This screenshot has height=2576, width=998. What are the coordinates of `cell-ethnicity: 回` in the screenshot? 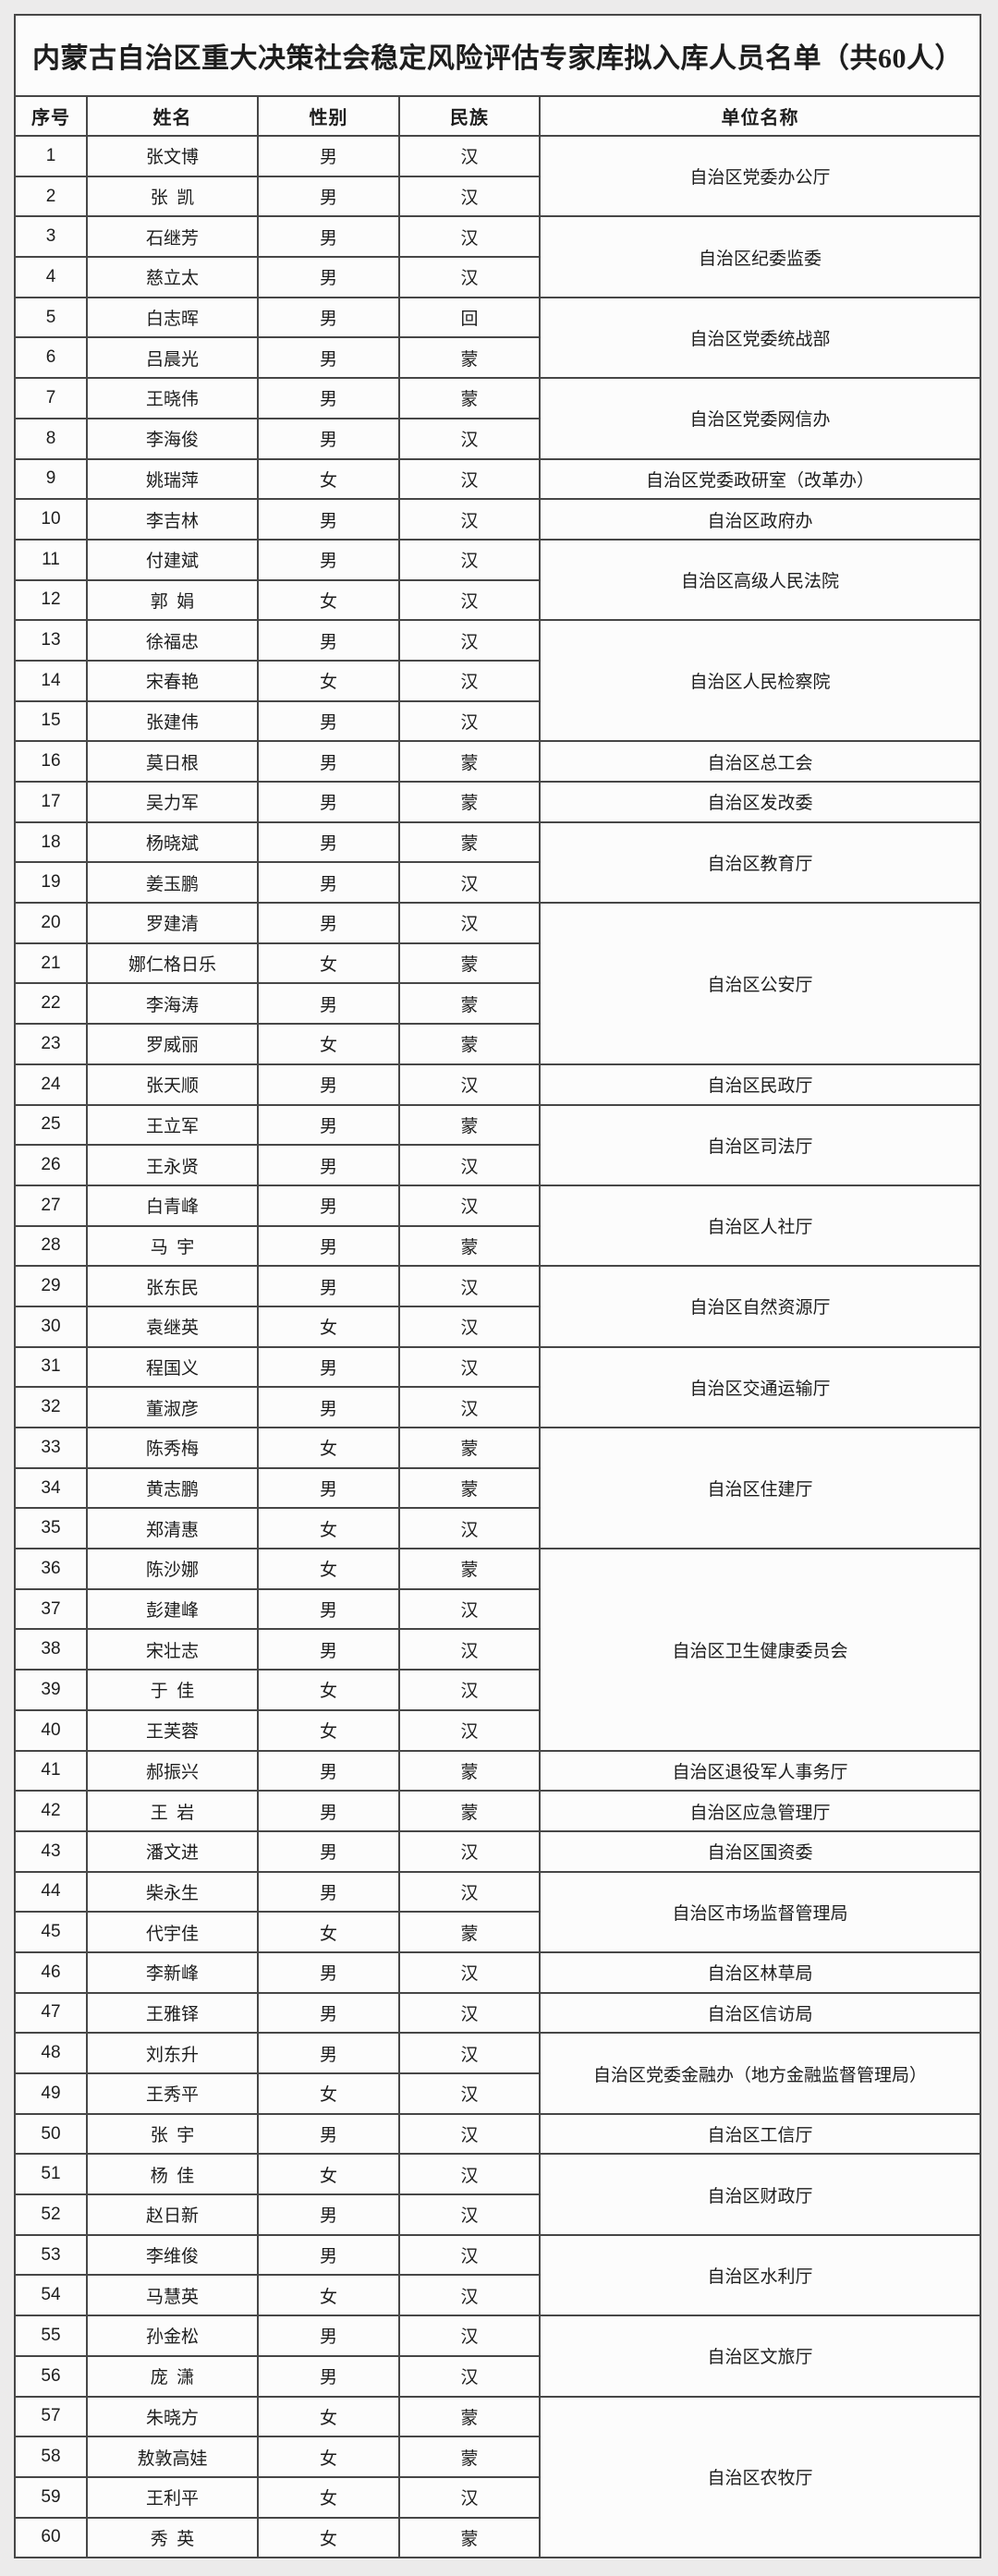 It's located at (469, 317).